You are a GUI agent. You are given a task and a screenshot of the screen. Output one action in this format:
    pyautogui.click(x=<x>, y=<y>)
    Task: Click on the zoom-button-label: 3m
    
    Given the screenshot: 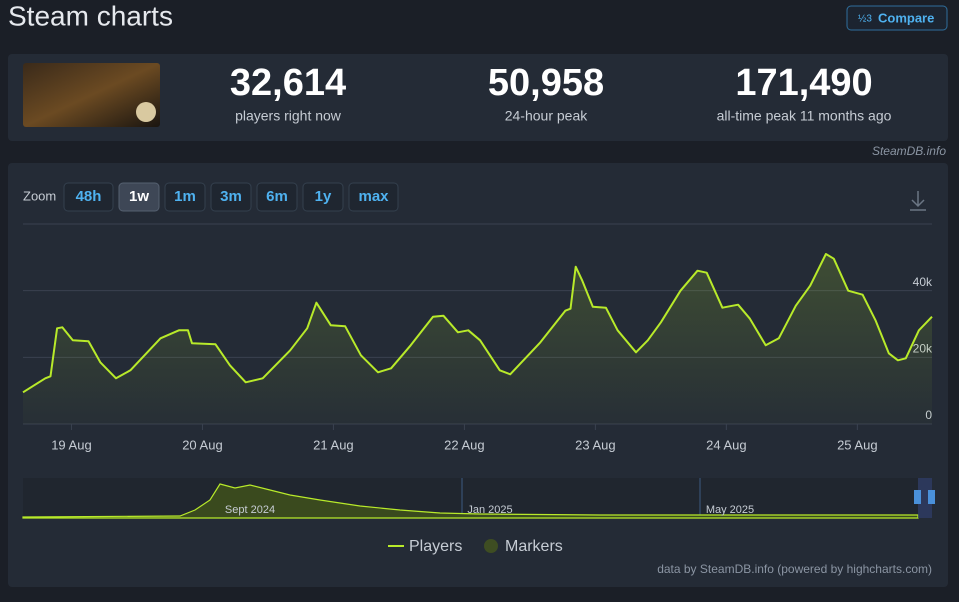 What is the action you would take?
    pyautogui.click(x=231, y=196)
    